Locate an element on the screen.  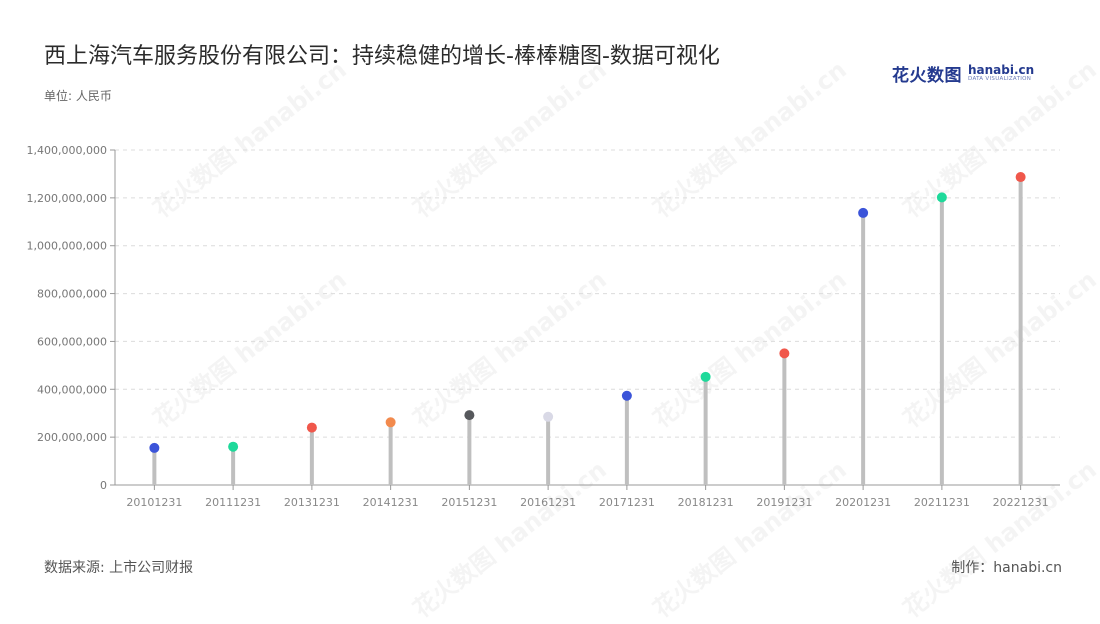
x-tick-label: 20111231 is located at coordinates (233, 502).